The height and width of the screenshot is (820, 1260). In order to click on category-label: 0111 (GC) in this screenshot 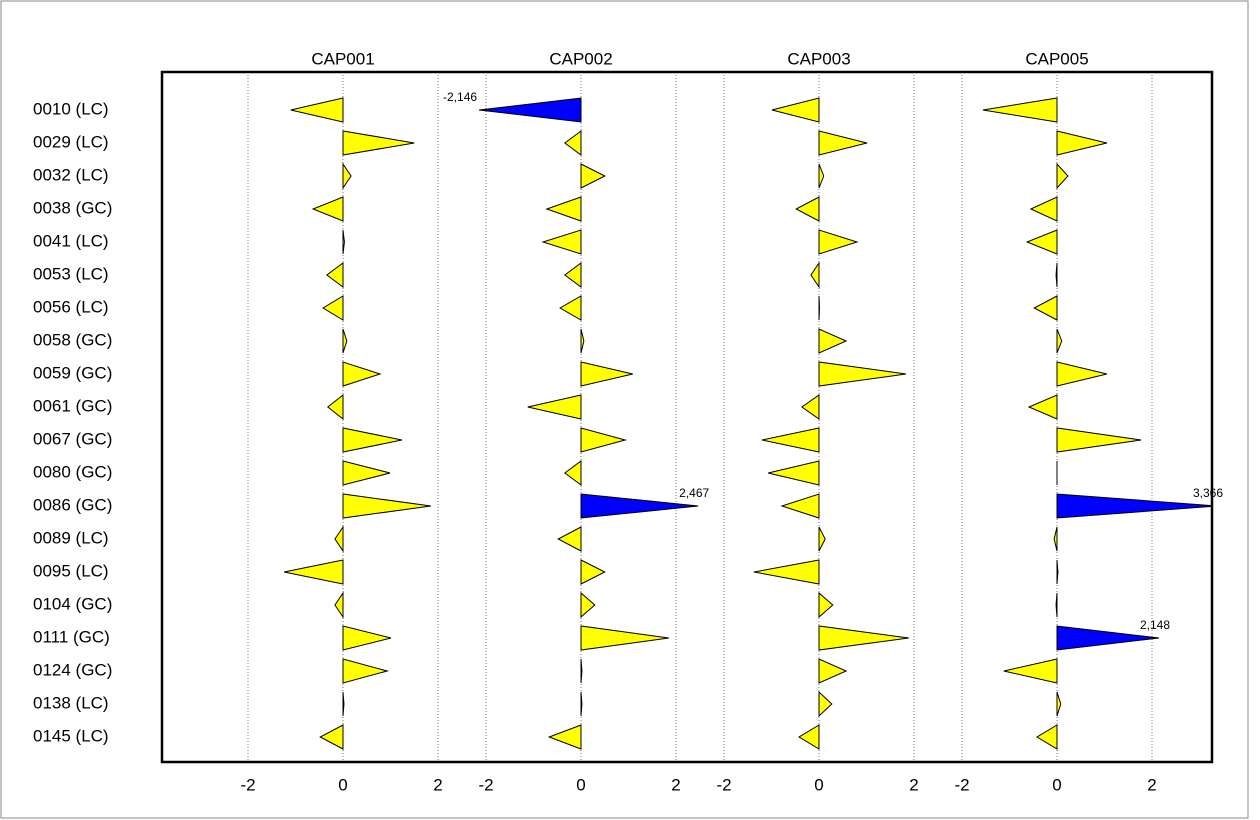, I will do `click(71, 636)`.